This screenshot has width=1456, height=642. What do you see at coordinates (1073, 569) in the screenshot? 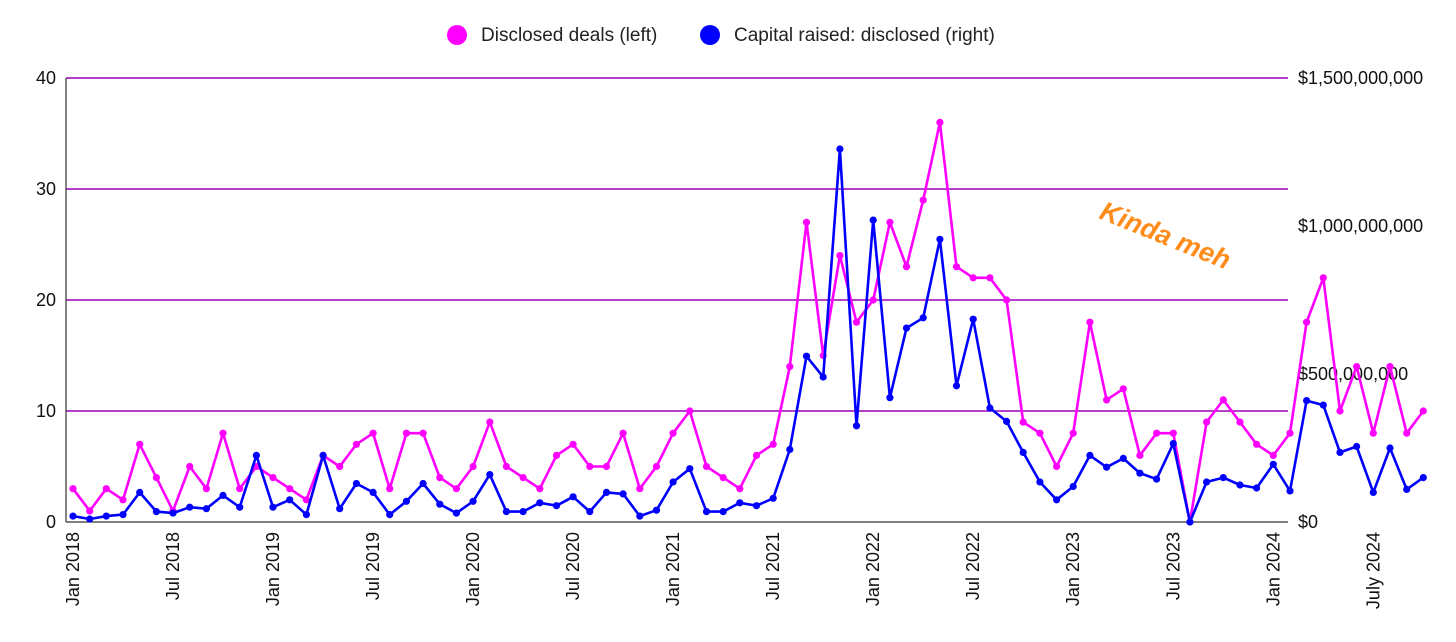
I see `x-tick-label: Jan 2023` at bounding box center [1073, 569].